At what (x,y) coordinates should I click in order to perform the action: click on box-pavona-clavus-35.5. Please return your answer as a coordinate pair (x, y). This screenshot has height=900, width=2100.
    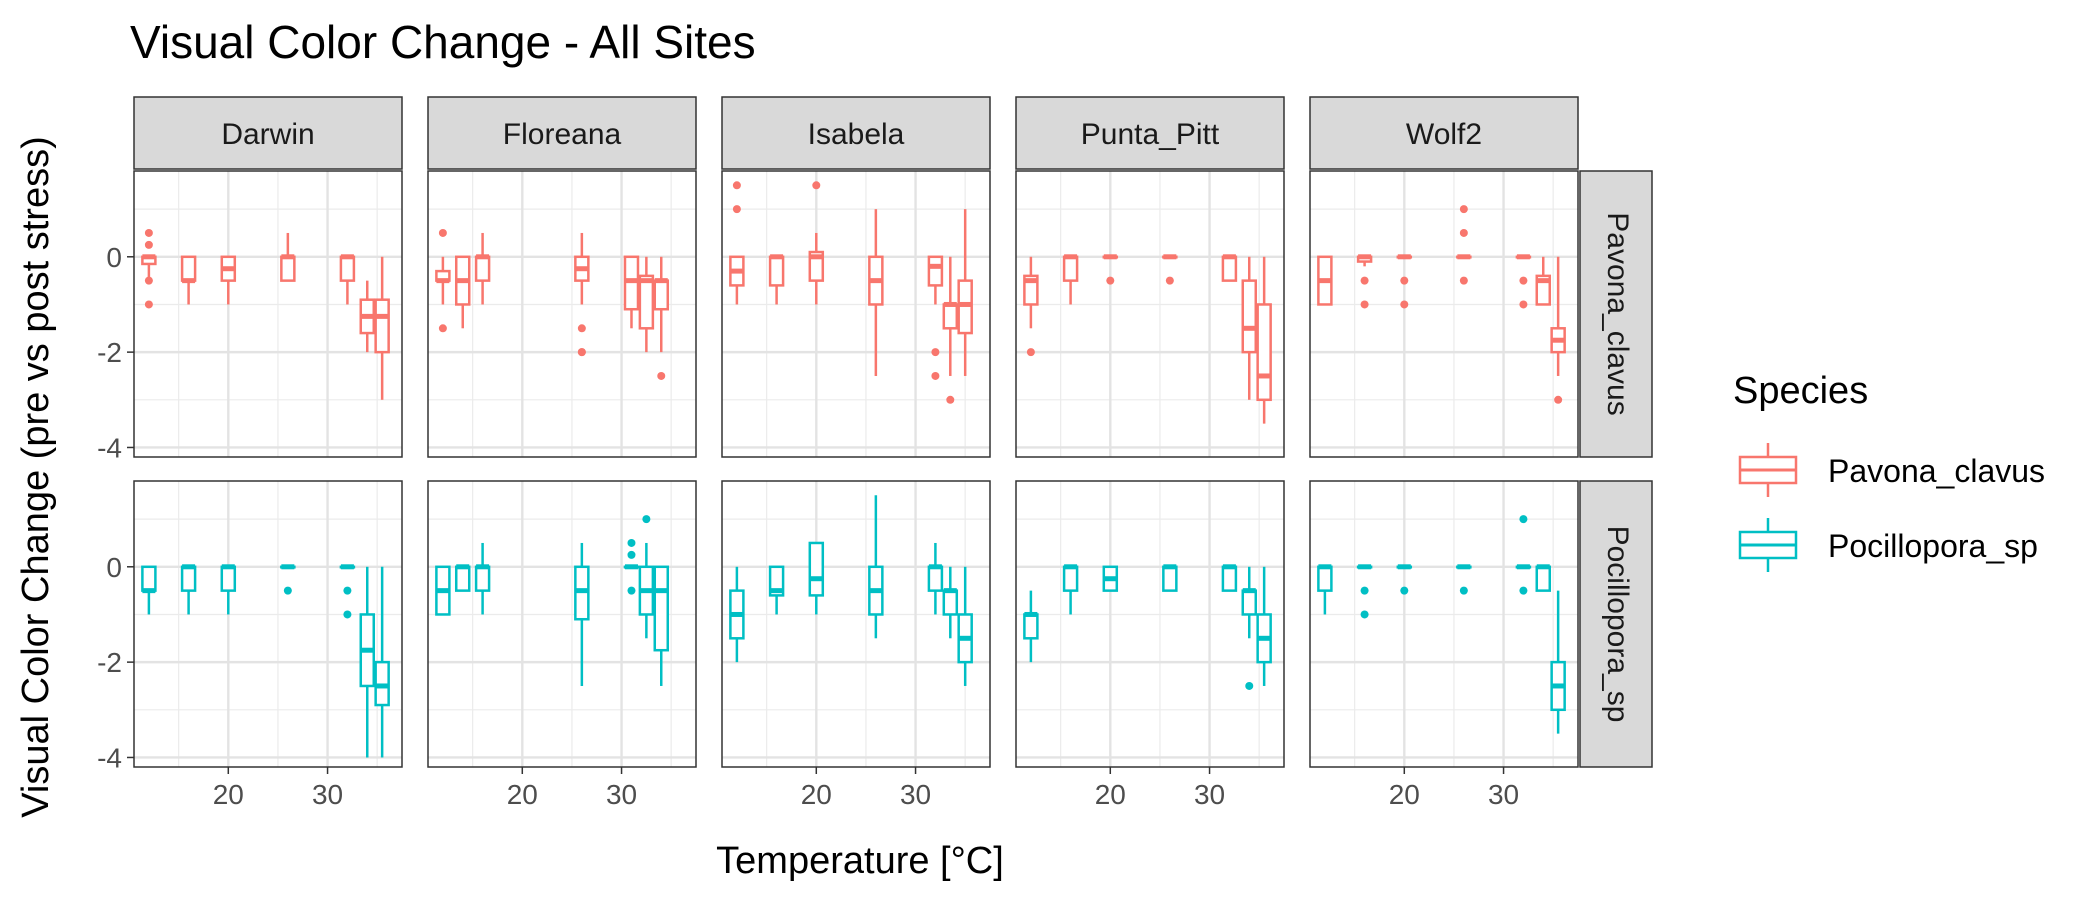
    Looking at the image, I should click on (1558, 330).